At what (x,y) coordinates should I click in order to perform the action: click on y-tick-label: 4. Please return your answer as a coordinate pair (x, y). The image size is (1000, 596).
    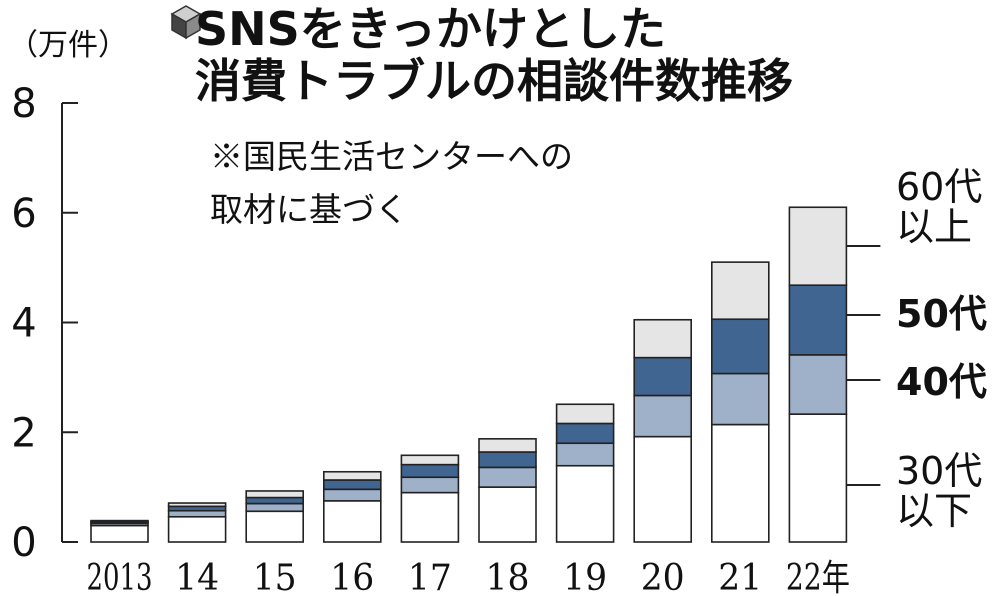
    Looking at the image, I should click on (23, 324).